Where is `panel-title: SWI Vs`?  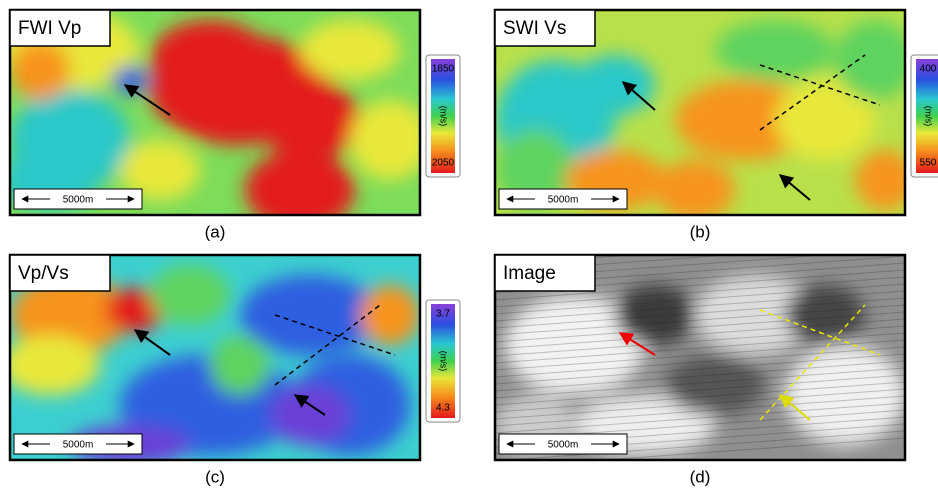 panel-title: SWI Vs is located at coordinates (534, 28).